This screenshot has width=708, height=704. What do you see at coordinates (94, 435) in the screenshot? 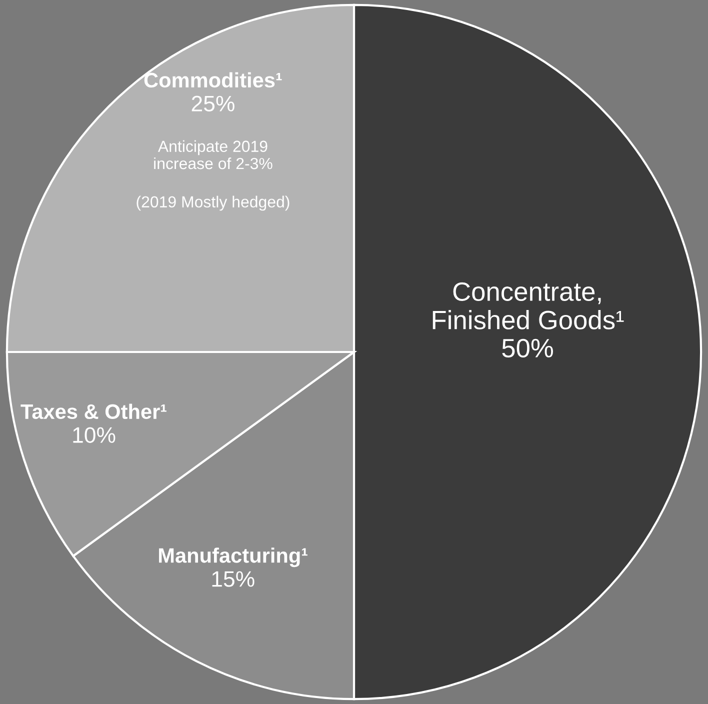
I see `data-label: 10%` at bounding box center [94, 435].